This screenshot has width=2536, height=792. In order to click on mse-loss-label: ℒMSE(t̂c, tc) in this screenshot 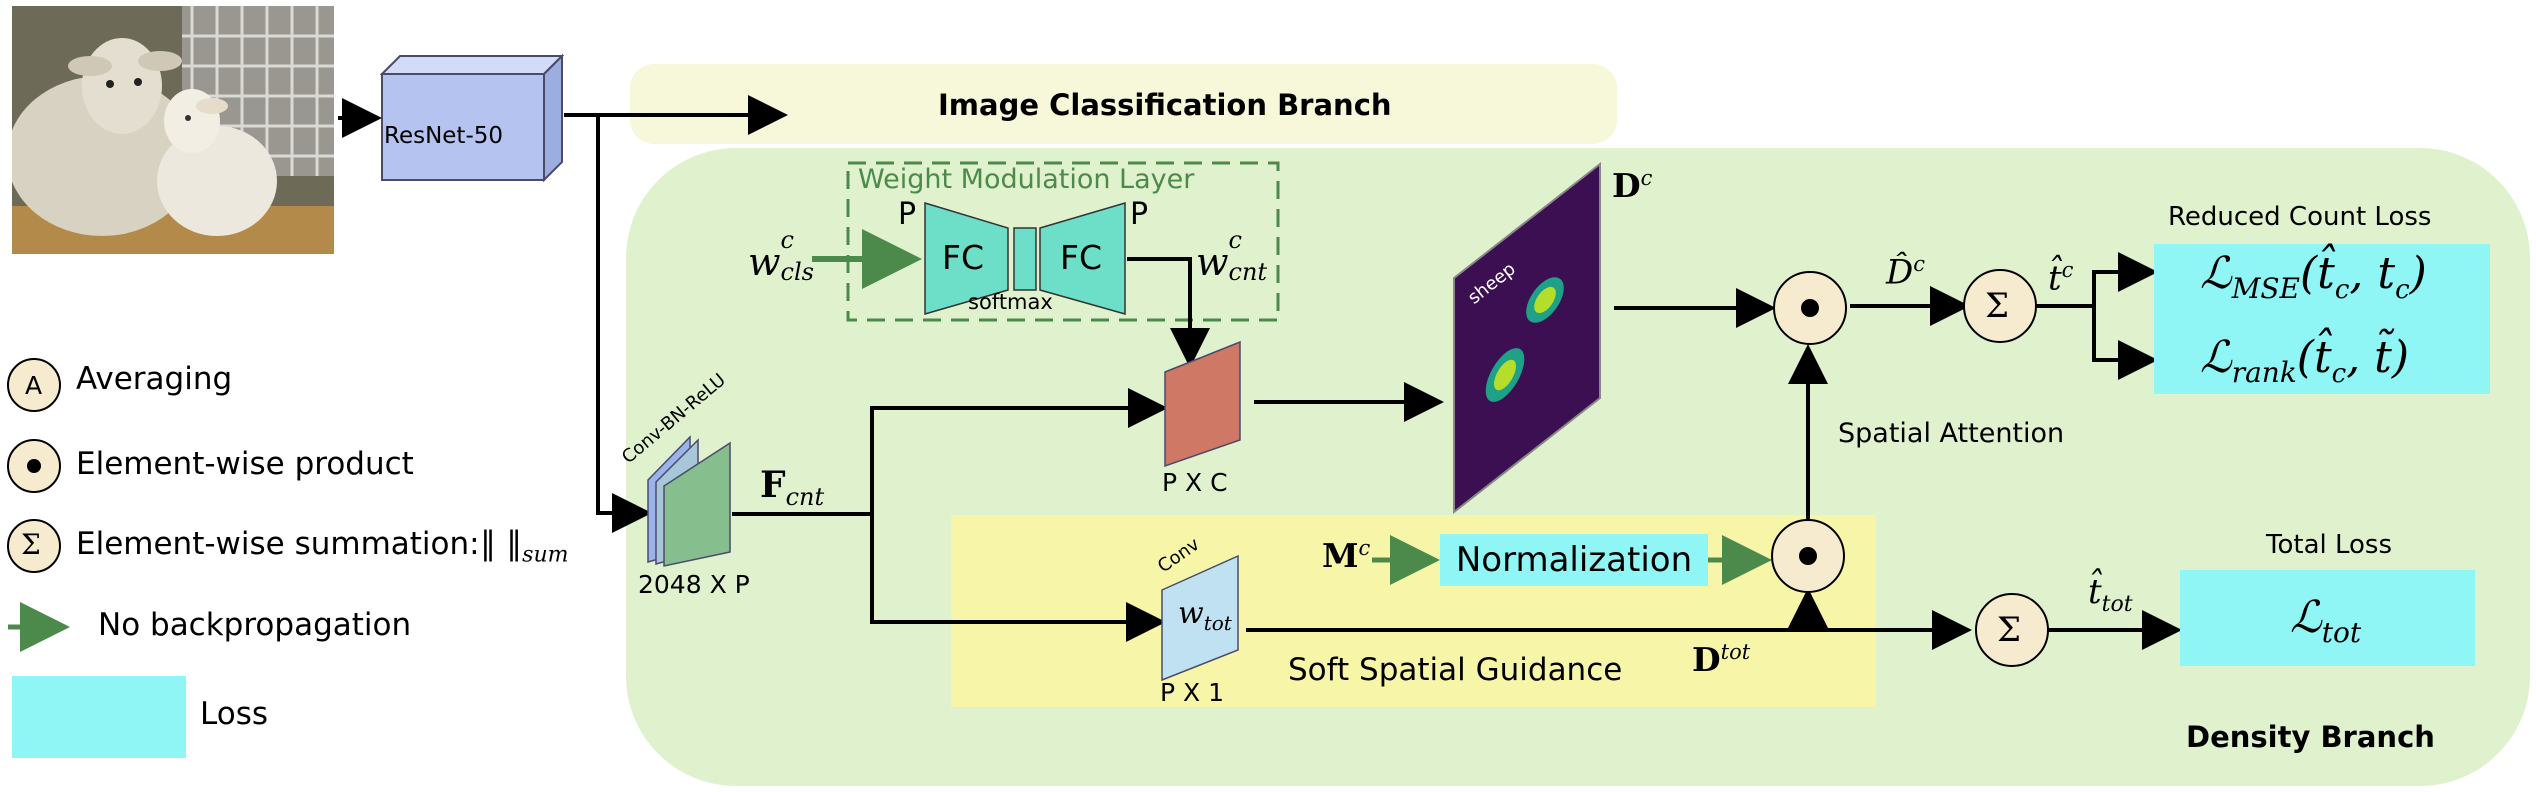, I will do `click(2313, 276)`.